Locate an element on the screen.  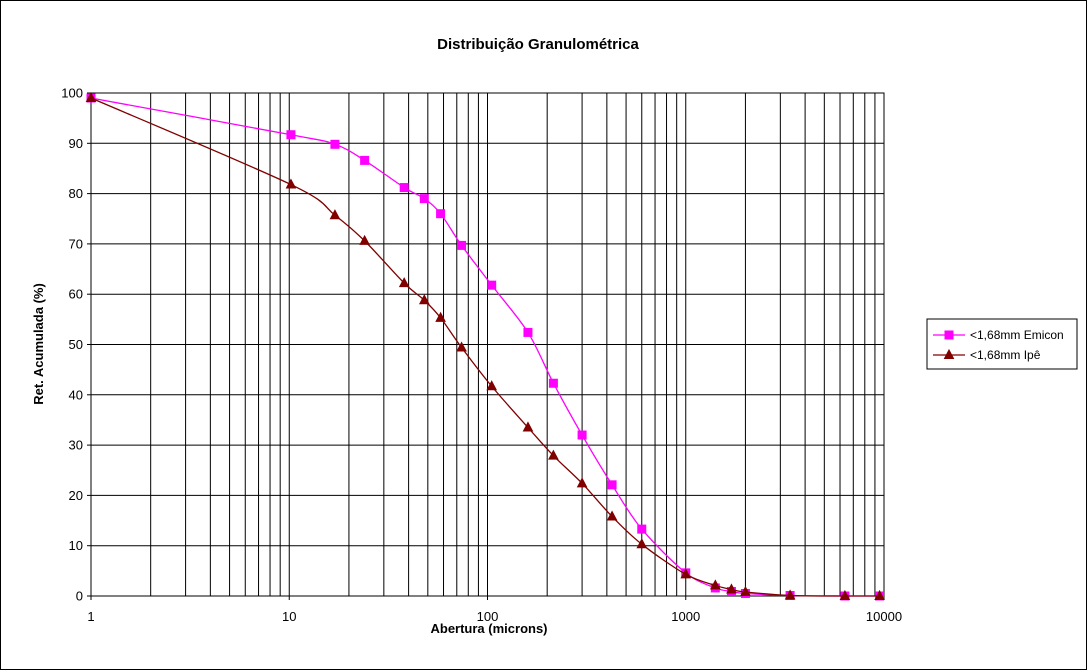
legend: <1,68mm Emicon <1,68mm Ipê is located at coordinates (1002, 344).